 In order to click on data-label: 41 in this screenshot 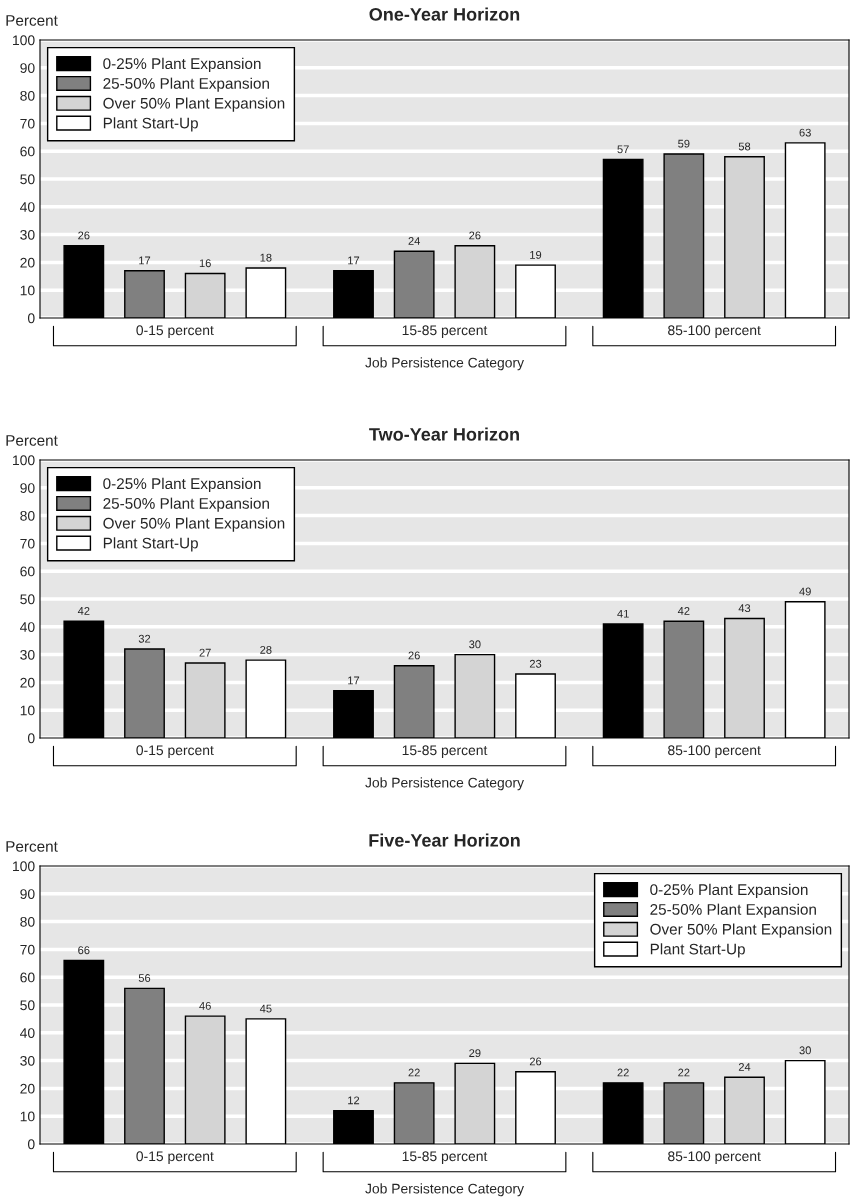, I will do `click(623, 613)`.